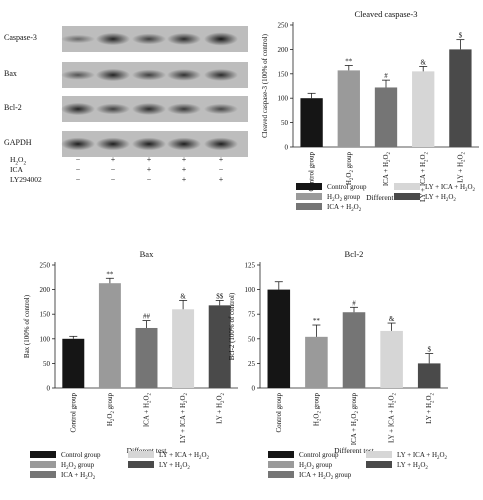  What do you see at coordinates (78, 179) in the screenshot?
I see `treatment-sign-ly294002-lane-1: −` at bounding box center [78, 179].